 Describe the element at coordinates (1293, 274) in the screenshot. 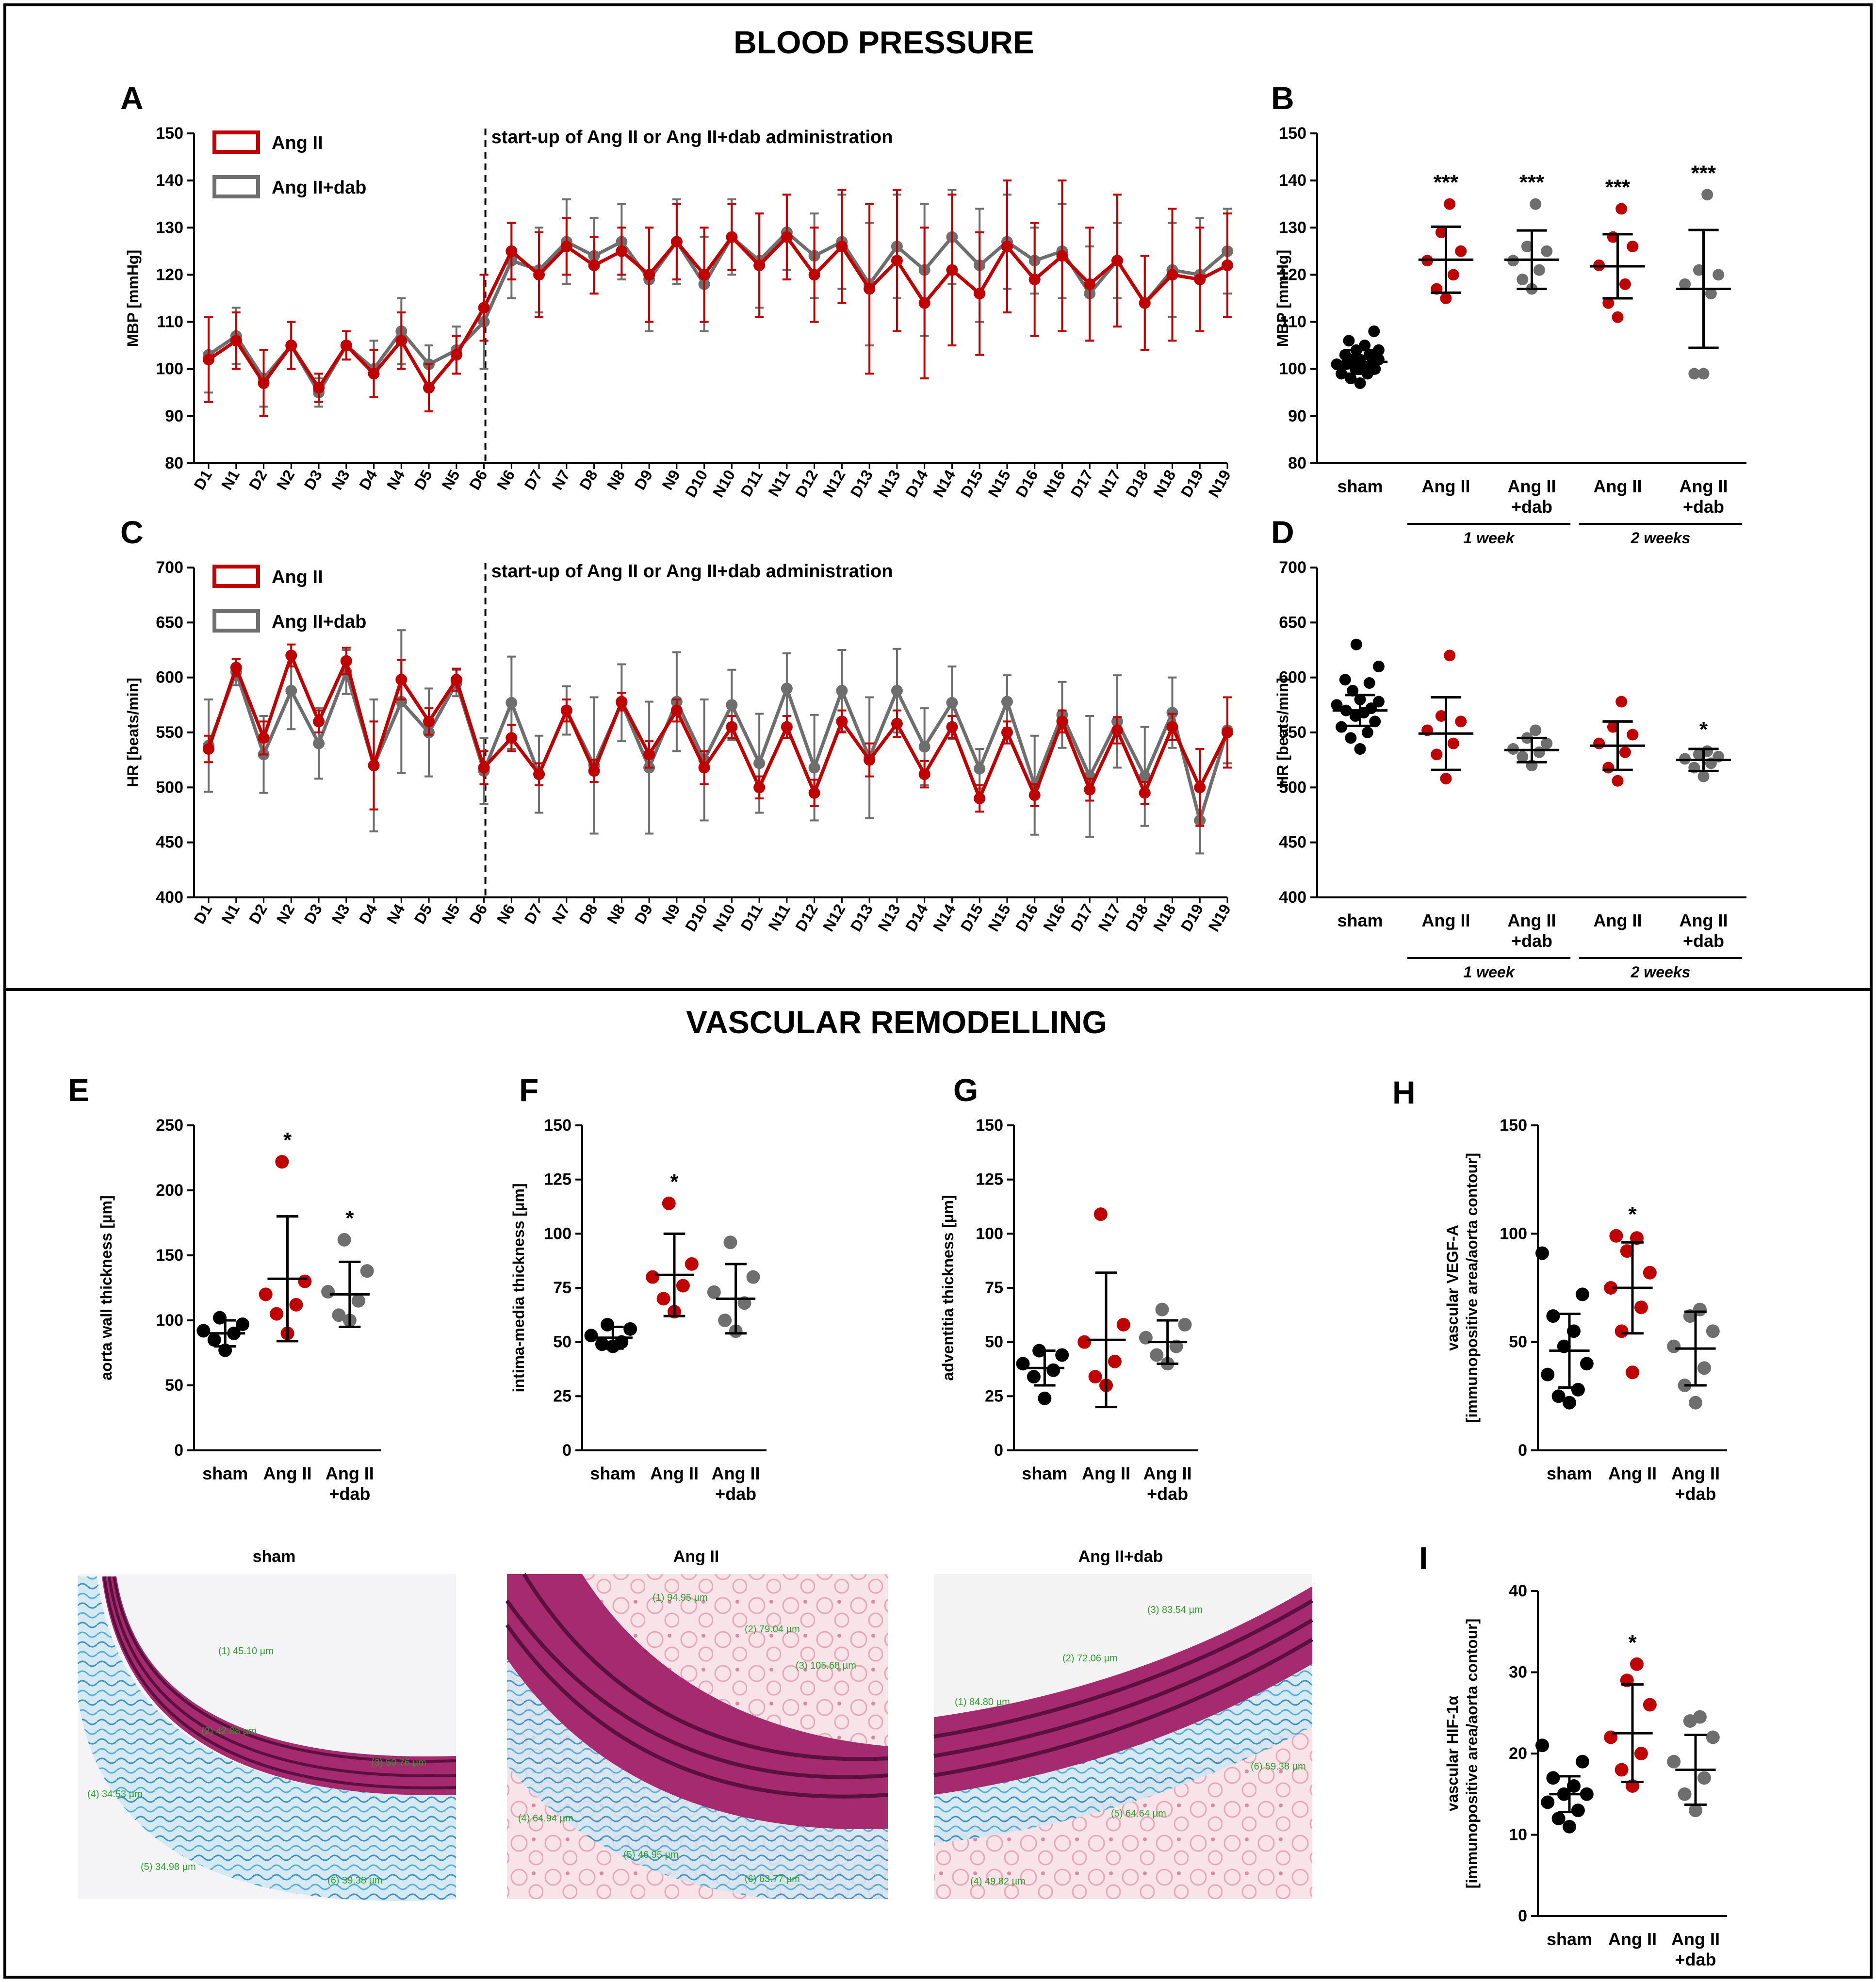

I see `y-tick-label: 120` at that location.